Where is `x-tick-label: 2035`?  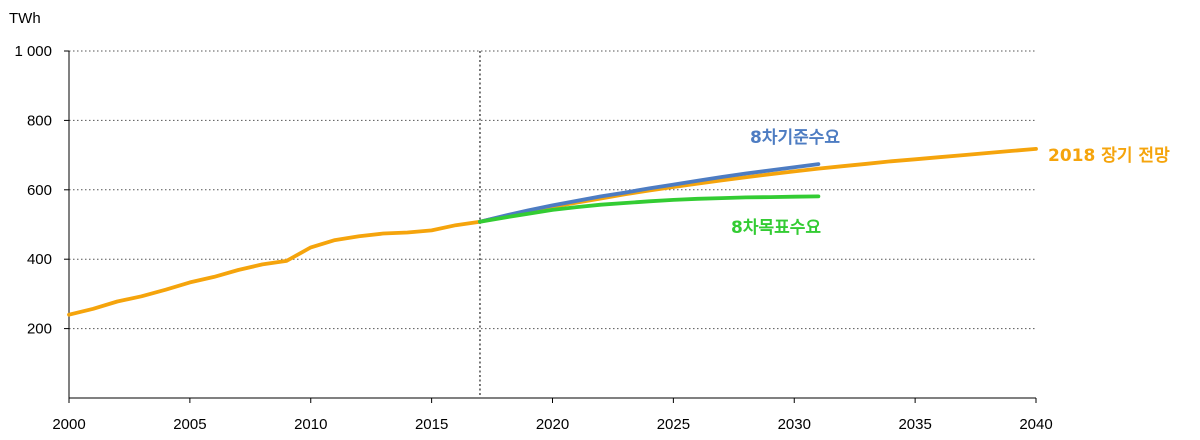
x-tick-label: 2035 is located at coordinates (914, 424).